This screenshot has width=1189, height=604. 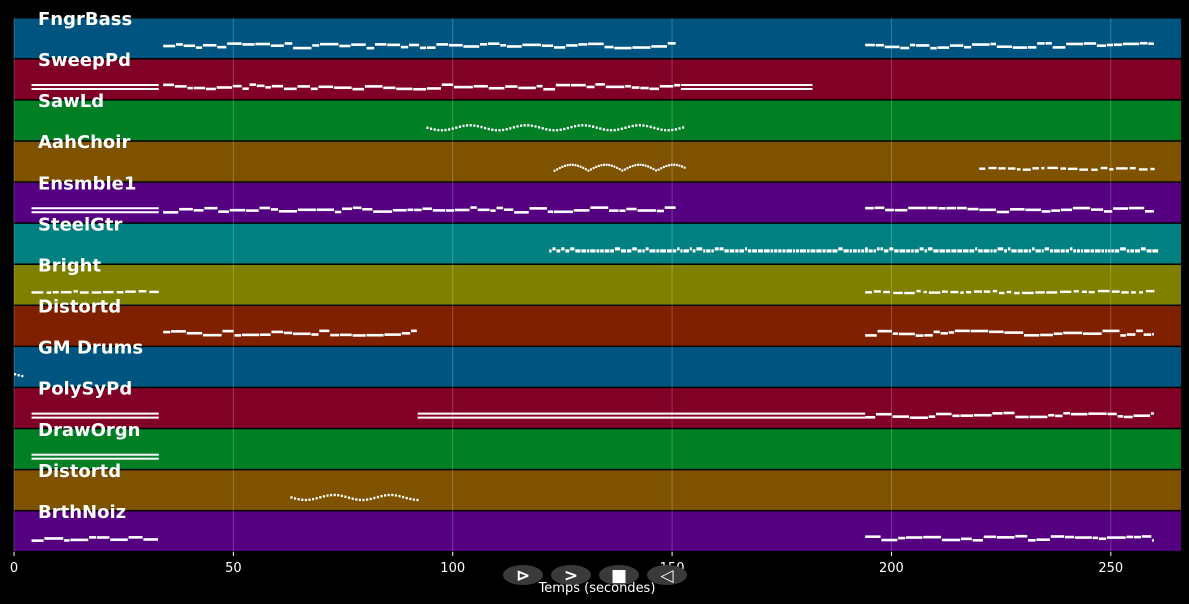 I want to click on control-background, so click(x=667, y=575).